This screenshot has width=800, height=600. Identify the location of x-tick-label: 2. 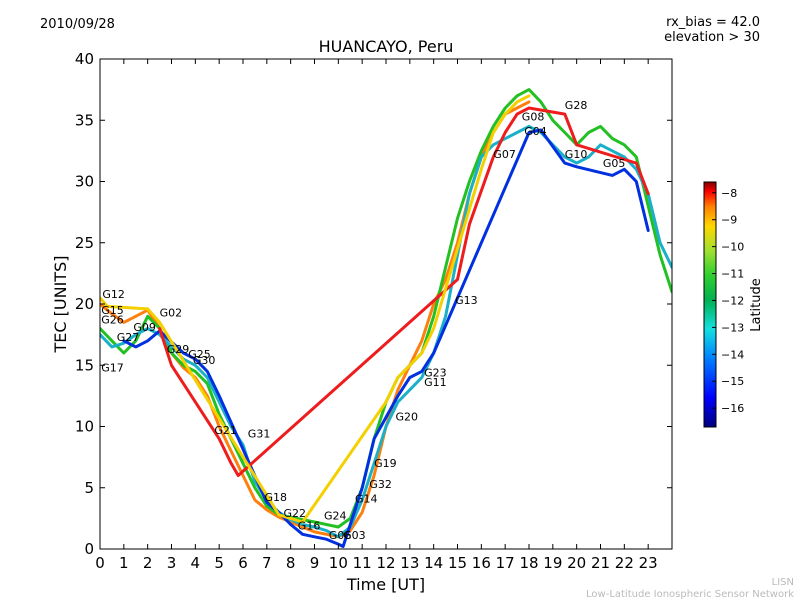
(148, 563).